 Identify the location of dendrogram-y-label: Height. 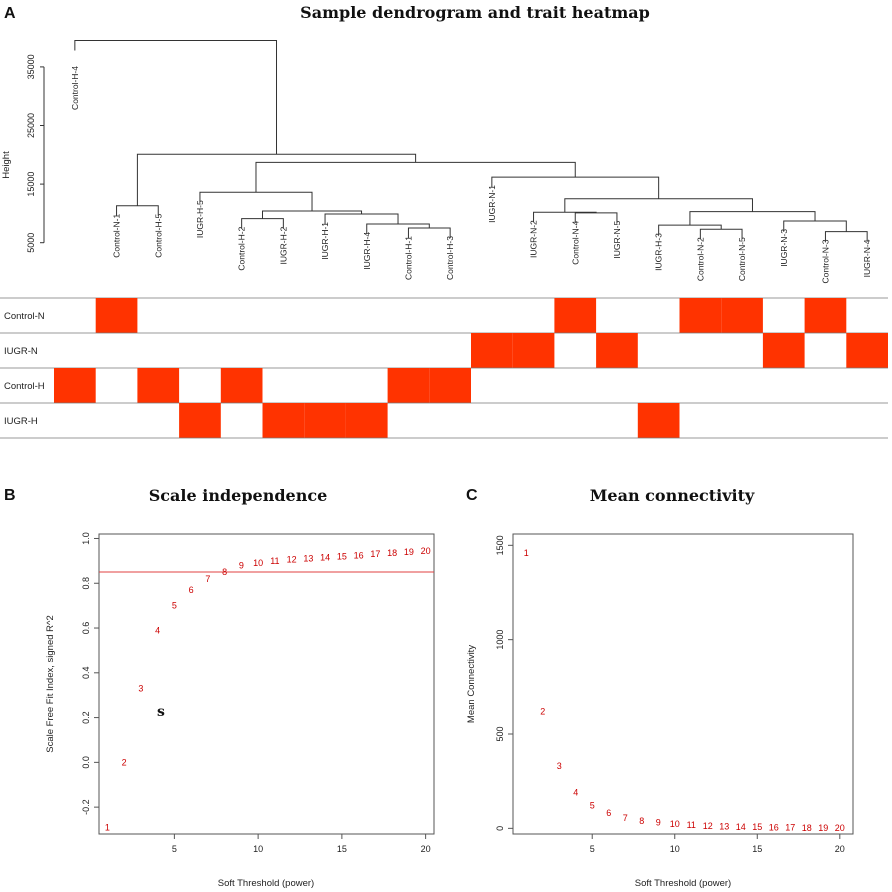
(6, 165).